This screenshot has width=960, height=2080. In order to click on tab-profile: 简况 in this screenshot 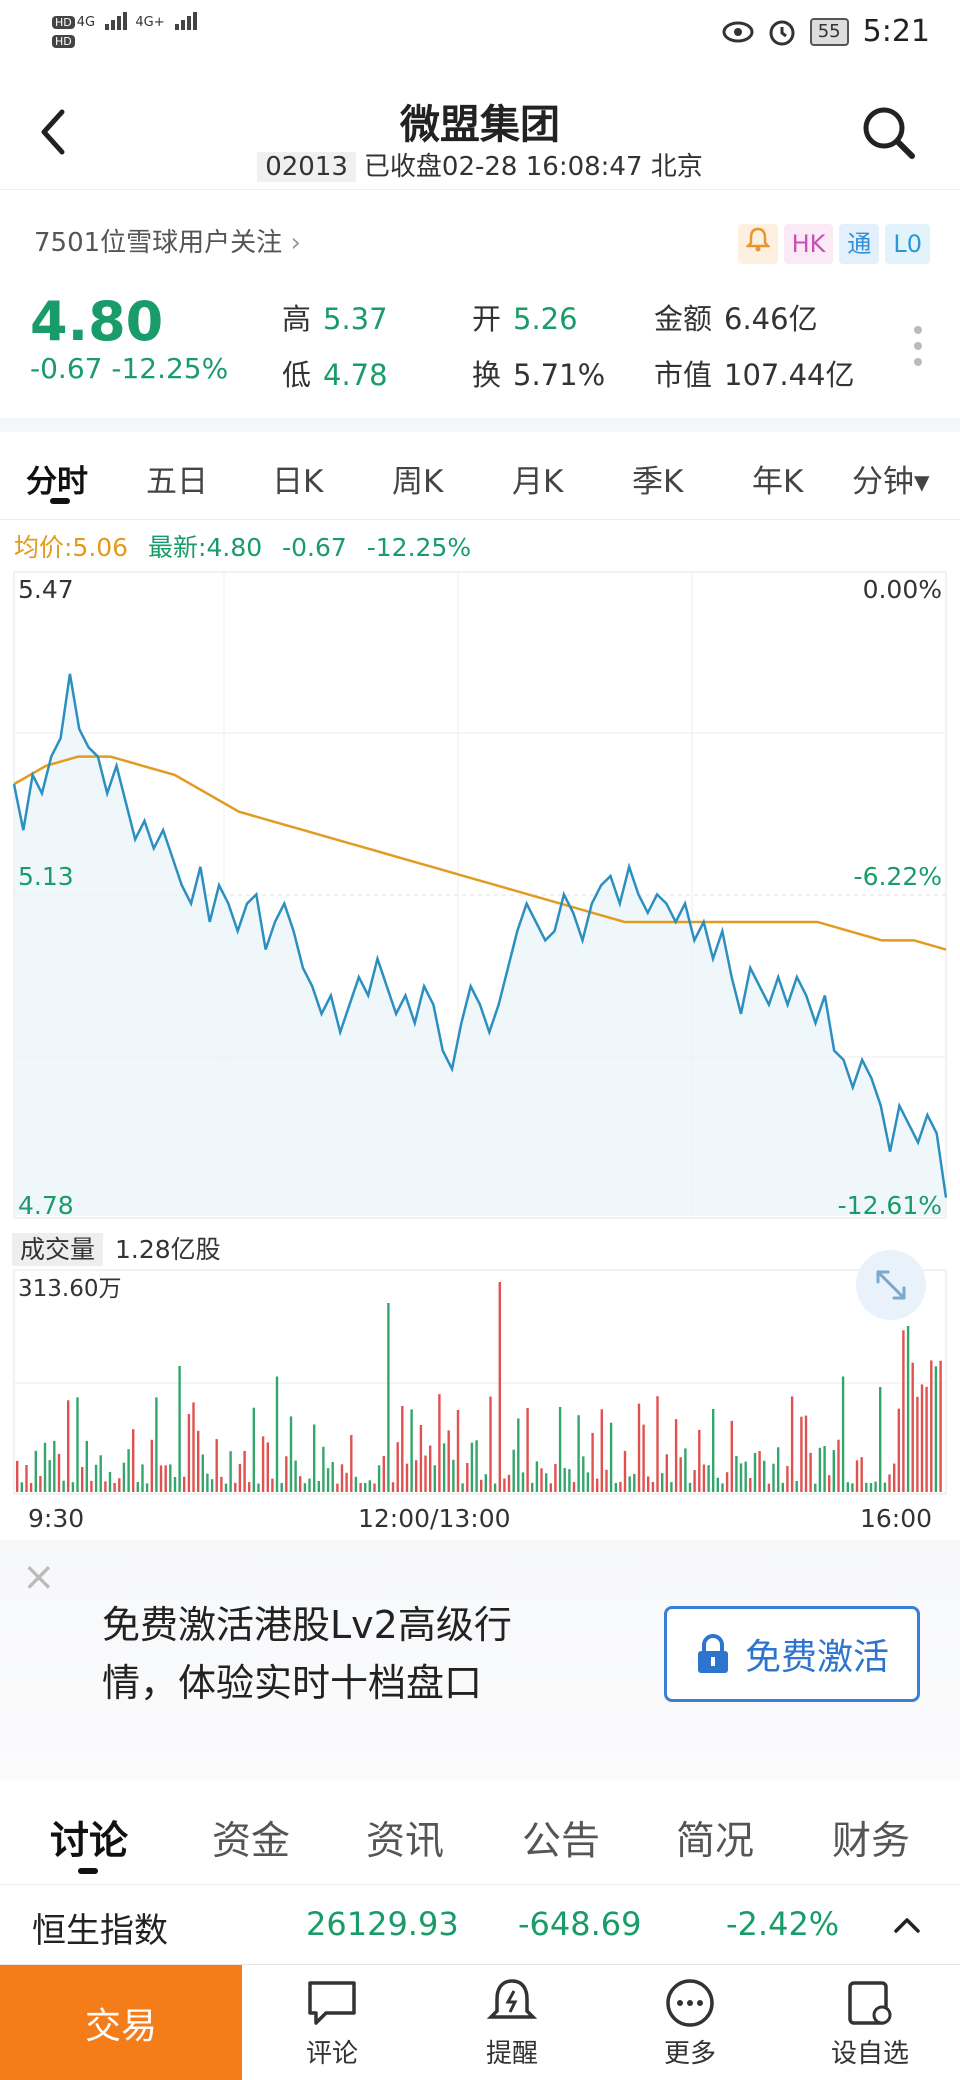, I will do `click(715, 1841)`.